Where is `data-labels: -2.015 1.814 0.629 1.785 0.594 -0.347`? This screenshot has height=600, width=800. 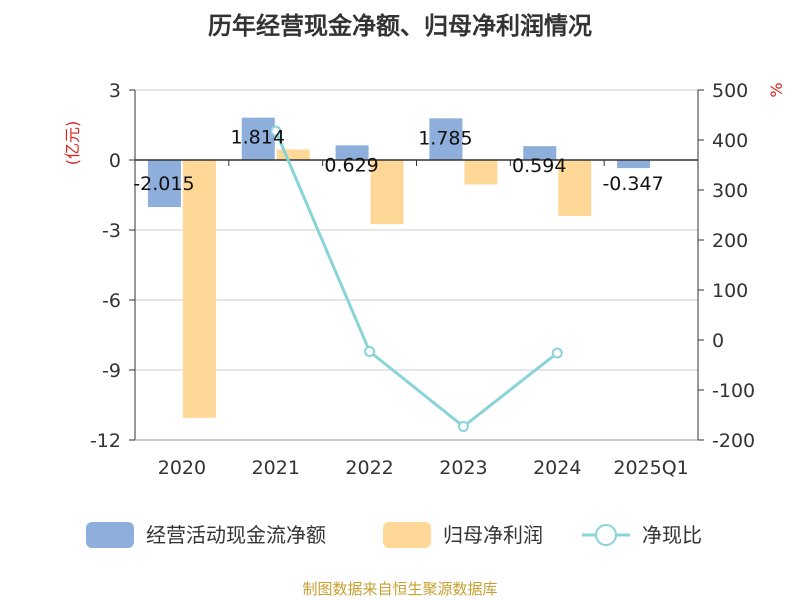
data-labels: -2.015 1.814 0.629 1.785 0.594 -0.347 is located at coordinates (398, 161).